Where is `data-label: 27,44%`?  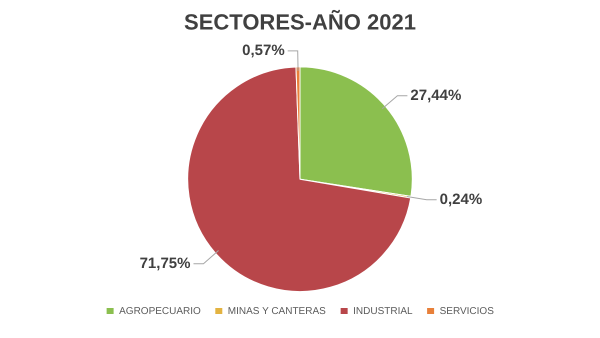 data-label: 27,44% is located at coordinates (436, 95).